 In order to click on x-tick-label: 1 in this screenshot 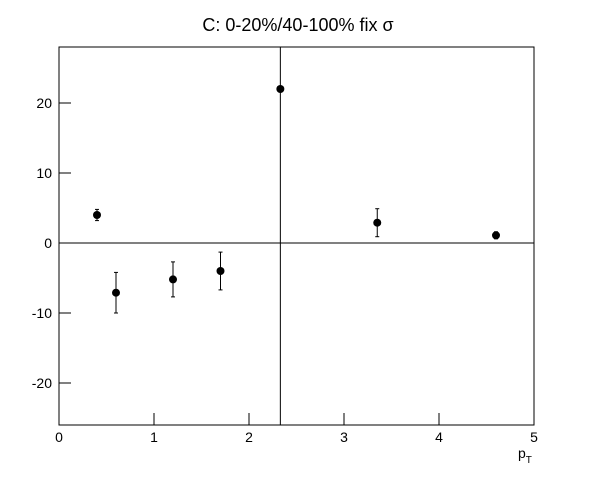, I will do `click(154, 437)`.